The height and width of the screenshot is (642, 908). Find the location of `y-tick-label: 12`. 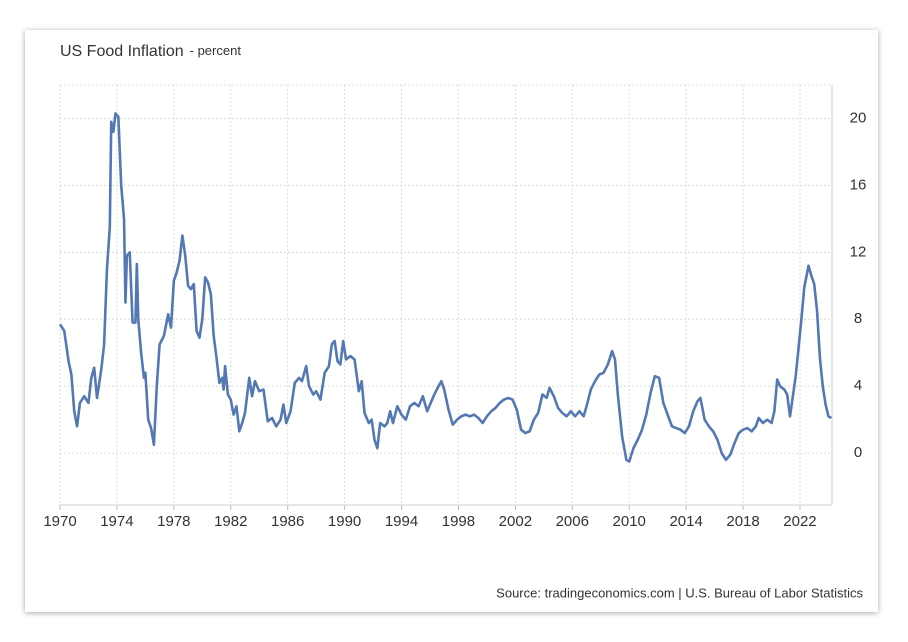

y-tick-label: 12 is located at coordinates (858, 251).